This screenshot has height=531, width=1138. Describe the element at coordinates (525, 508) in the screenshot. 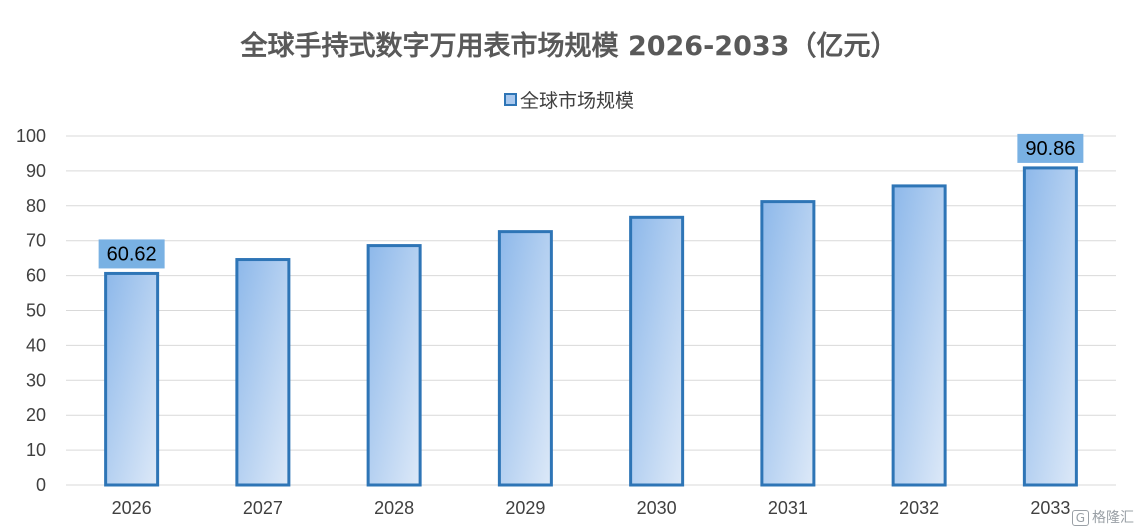

I see `x-tick-label: 2029` at that location.